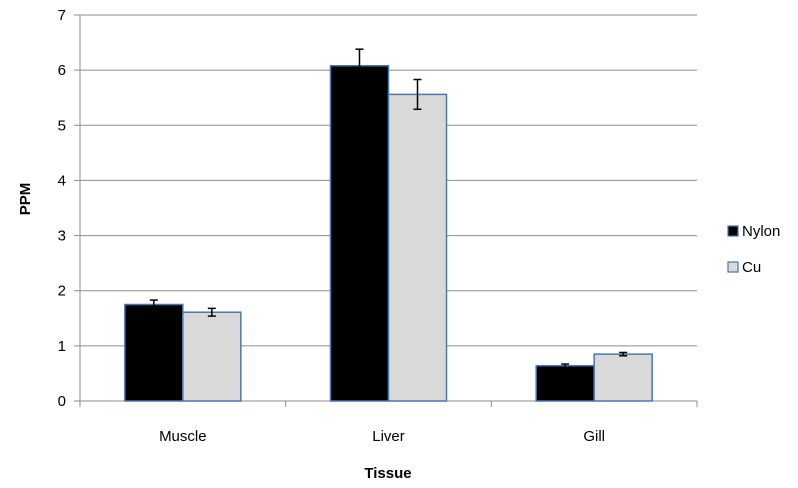  I want to click on x-tick-label: Muscle, so click(183, 436).